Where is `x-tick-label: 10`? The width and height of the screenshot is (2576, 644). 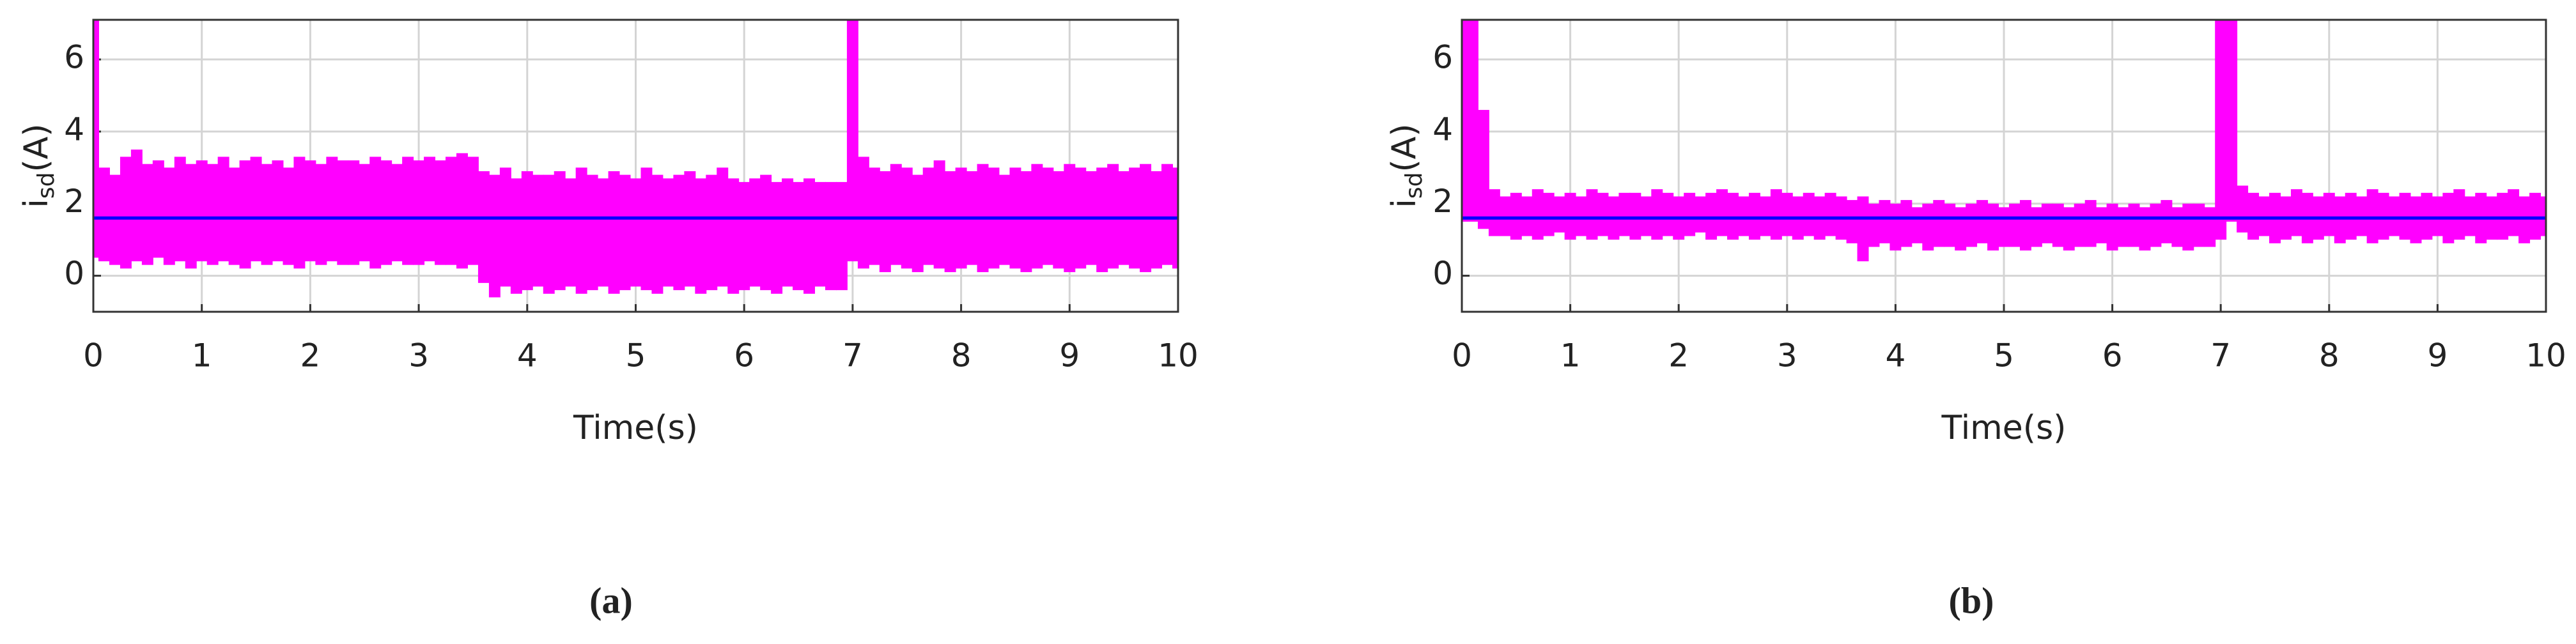
x-tick-label: 10 is located at coordinates (2546, 355).